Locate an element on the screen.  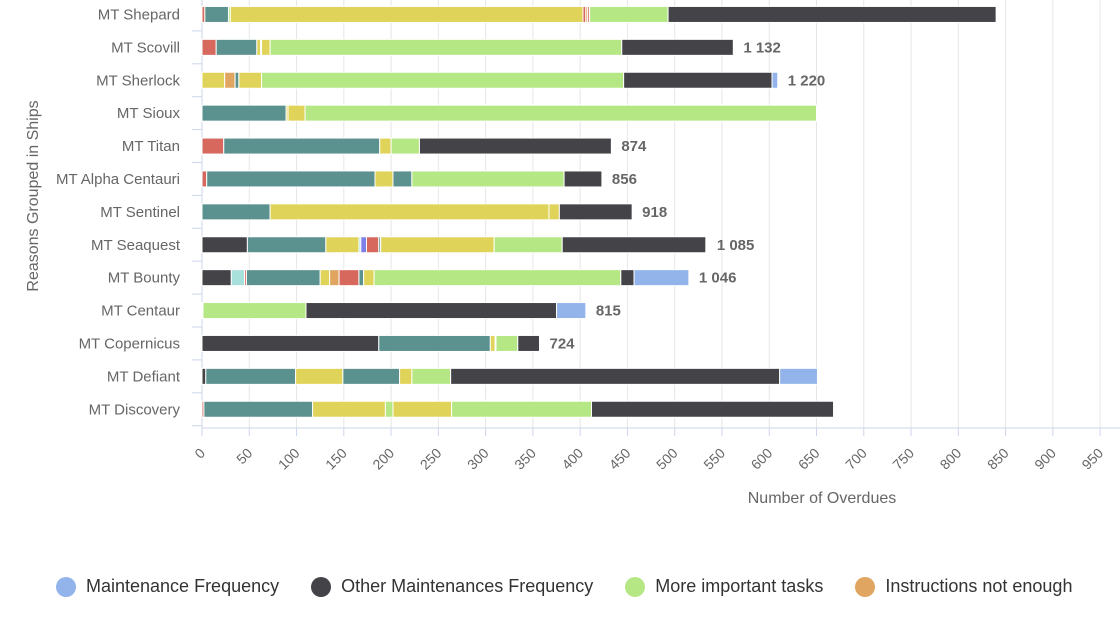
bar-stack: 918 is located at coordinates (434, 212).